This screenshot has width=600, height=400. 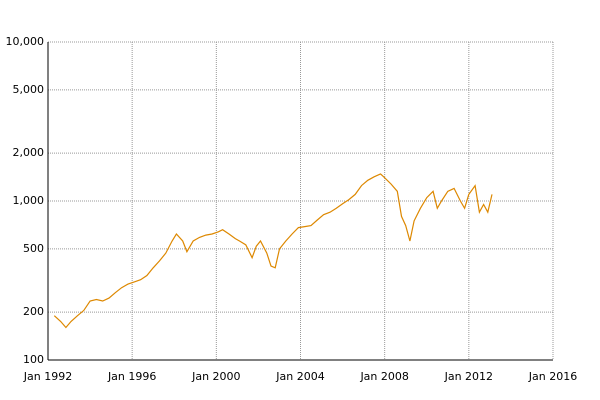 What do you see at coordinates (468, 376) in the screenshot?
I see `x-tick-label: Jan 2012` at bounding box center [468, 376].